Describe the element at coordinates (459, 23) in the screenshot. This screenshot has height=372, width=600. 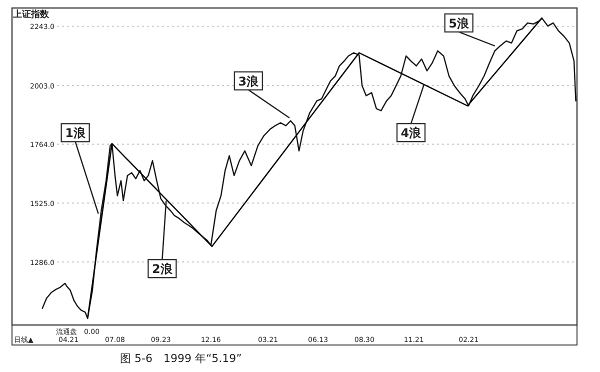
I see `annotation: 5浪` at that location.